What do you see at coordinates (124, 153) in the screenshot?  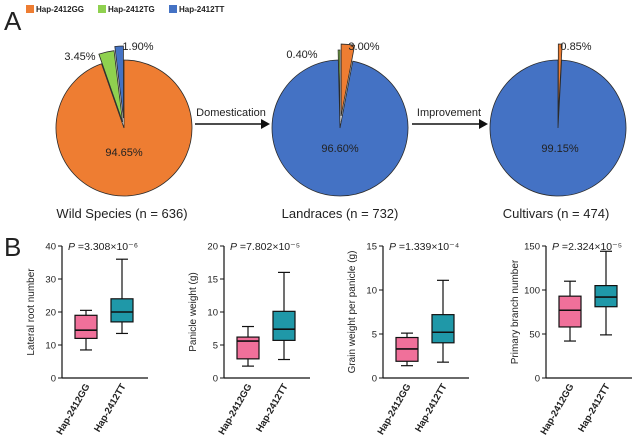 I see `pie-label-hap-2412gg: 94.65%` at bounding box center [124, 153].